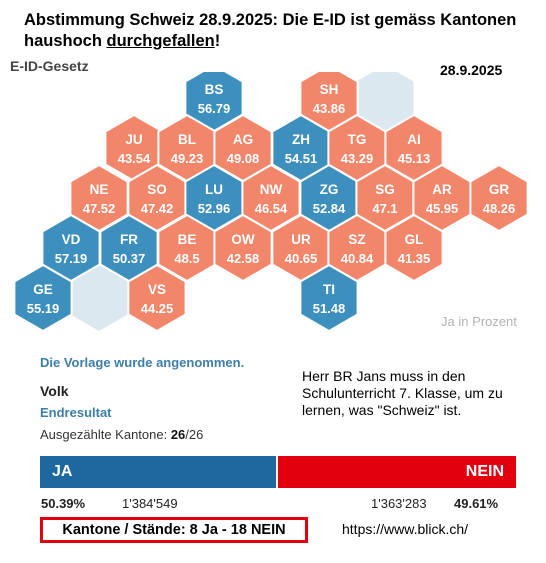  I want to click on canton-code: TG, so click(357, 139).